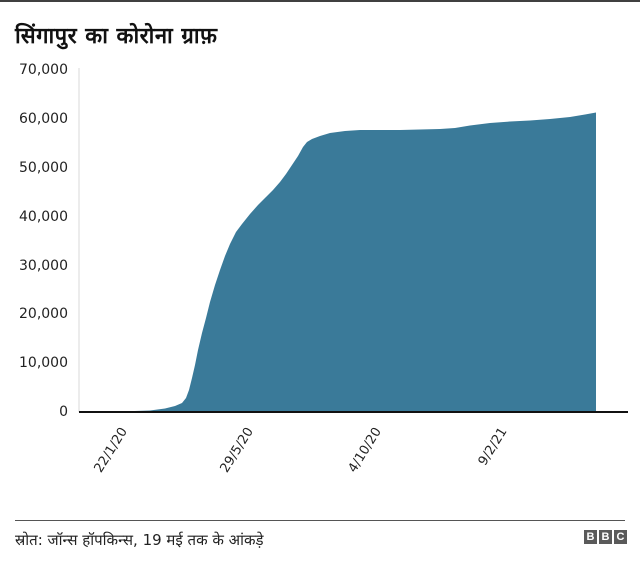 The height and width of the screenshot is (565, 640). I want to click on y-tick-10000: 10,000, so click(43, 363).